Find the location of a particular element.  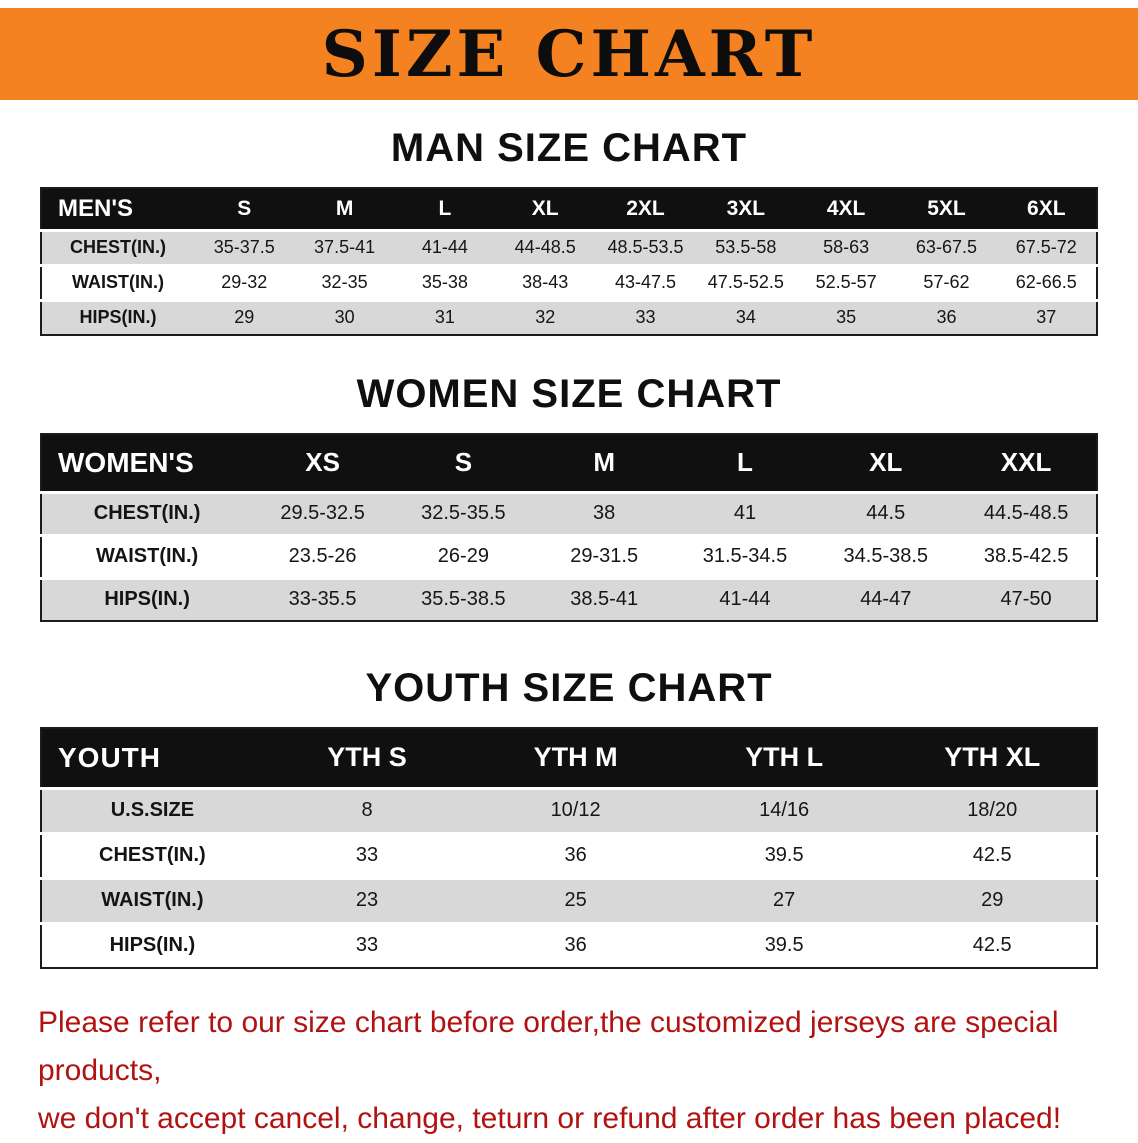

size-column-header: XL is located at coordinates (886, 462).